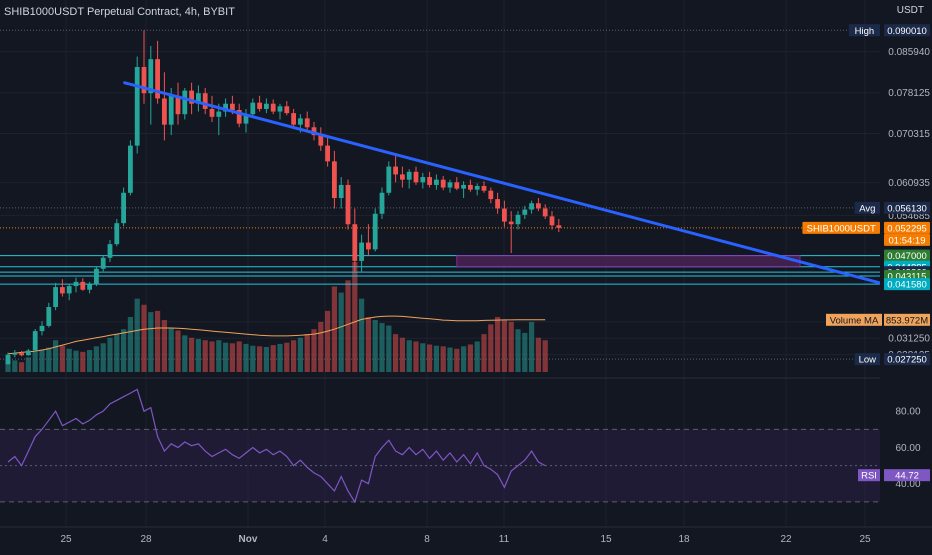 The image size is (932, 555). What do you see at coordinates (276, 446) in the screenshot?
I see `rsi-series-line` at bounding box center [276, 446].